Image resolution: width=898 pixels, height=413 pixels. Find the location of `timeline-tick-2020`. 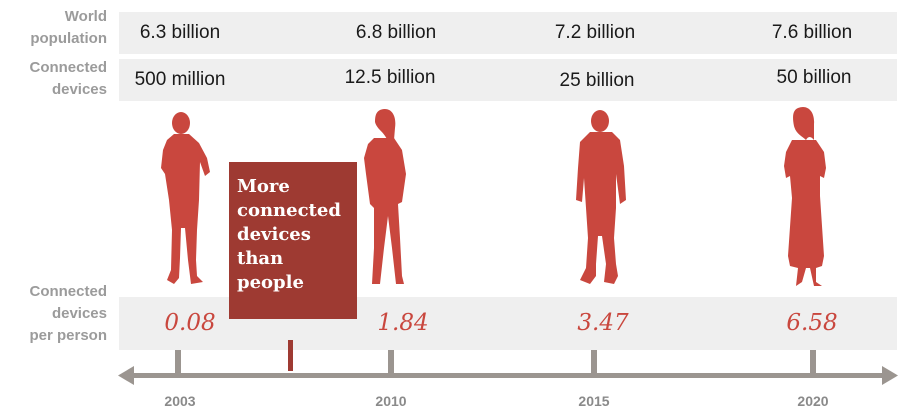

timeline-tick-2020 is located at coordinates (813, 362).